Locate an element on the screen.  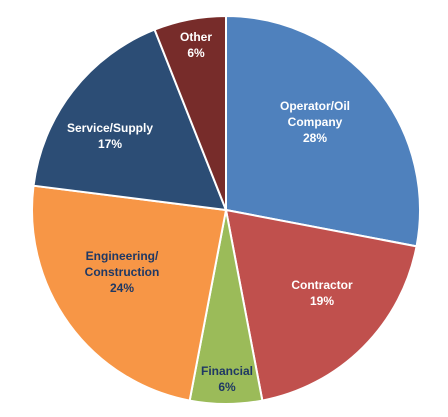
label-engineering-construction: Engineering/Construction 24% is located at coordinates (122, 272).